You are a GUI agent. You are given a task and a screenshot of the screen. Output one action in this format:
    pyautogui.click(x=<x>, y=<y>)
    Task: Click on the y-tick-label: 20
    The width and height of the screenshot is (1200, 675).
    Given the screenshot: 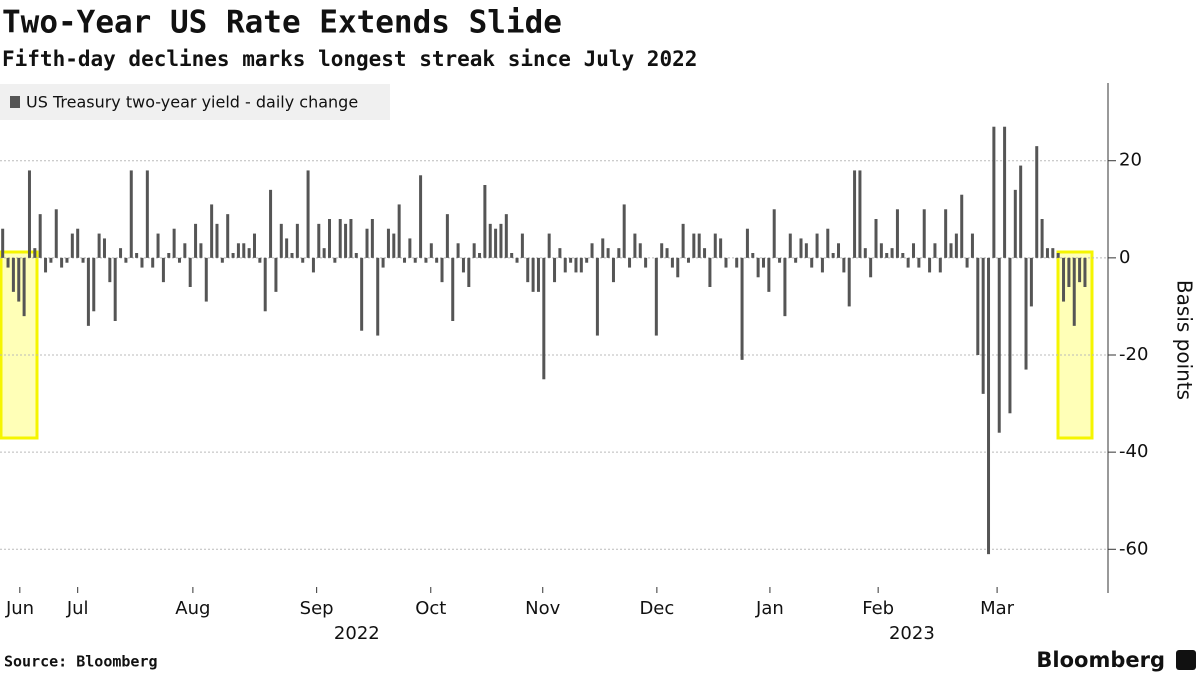 What is the action you would take?
    pyautogui.click(x=1130, y=160)
    